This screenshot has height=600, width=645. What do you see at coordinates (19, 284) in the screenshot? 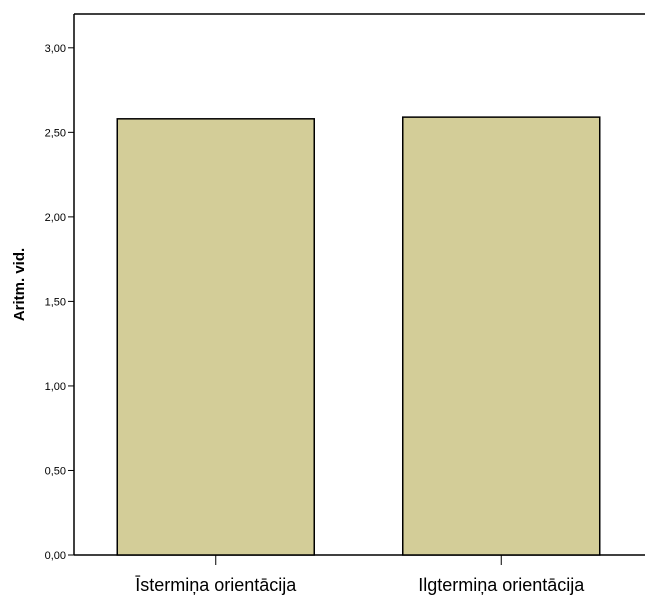
I see `y-axis-title: Aritm. vid.` at bounding box center [19, 284].